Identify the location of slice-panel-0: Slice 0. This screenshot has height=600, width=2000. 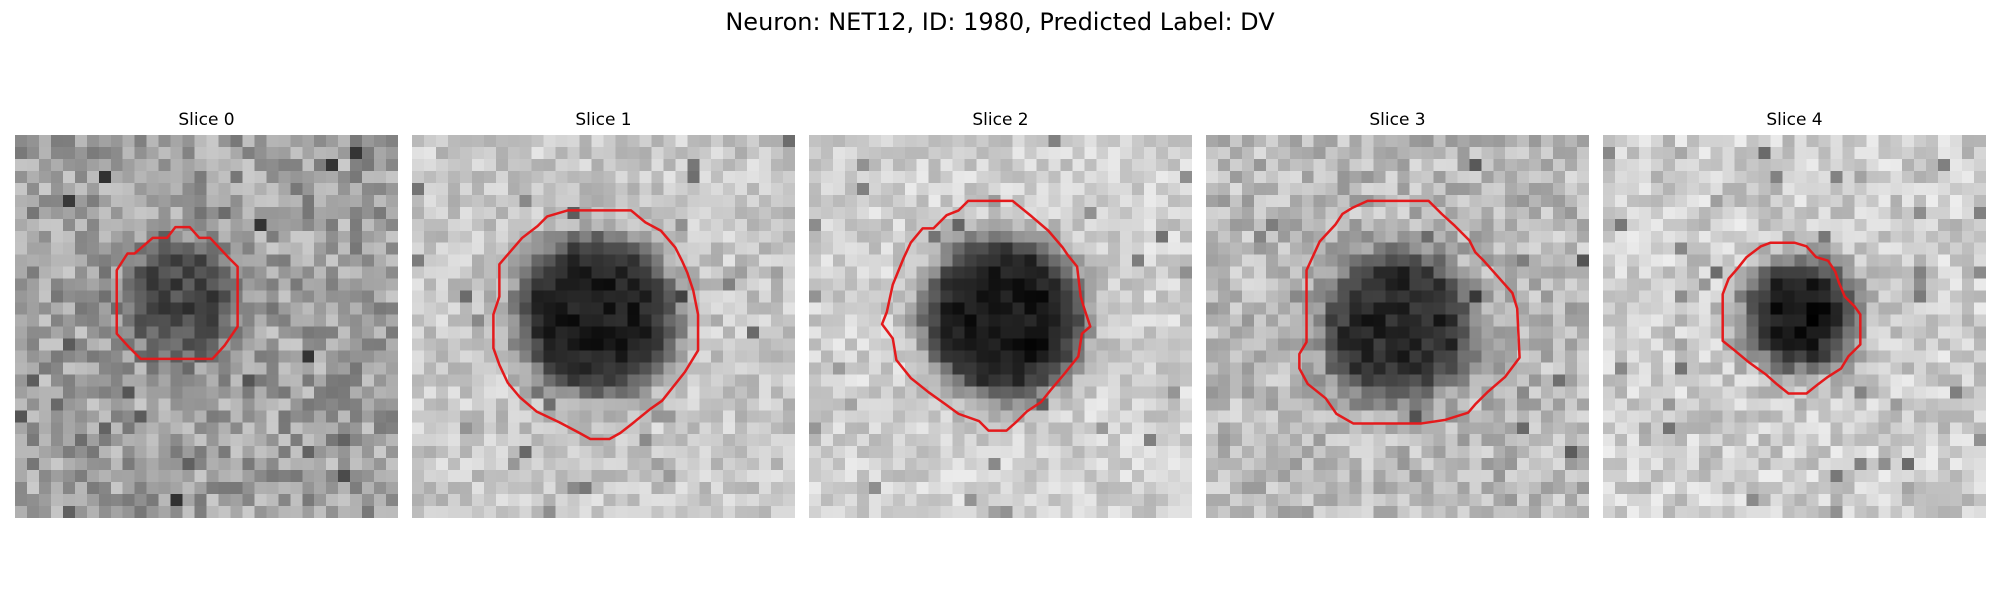
(206, 313).